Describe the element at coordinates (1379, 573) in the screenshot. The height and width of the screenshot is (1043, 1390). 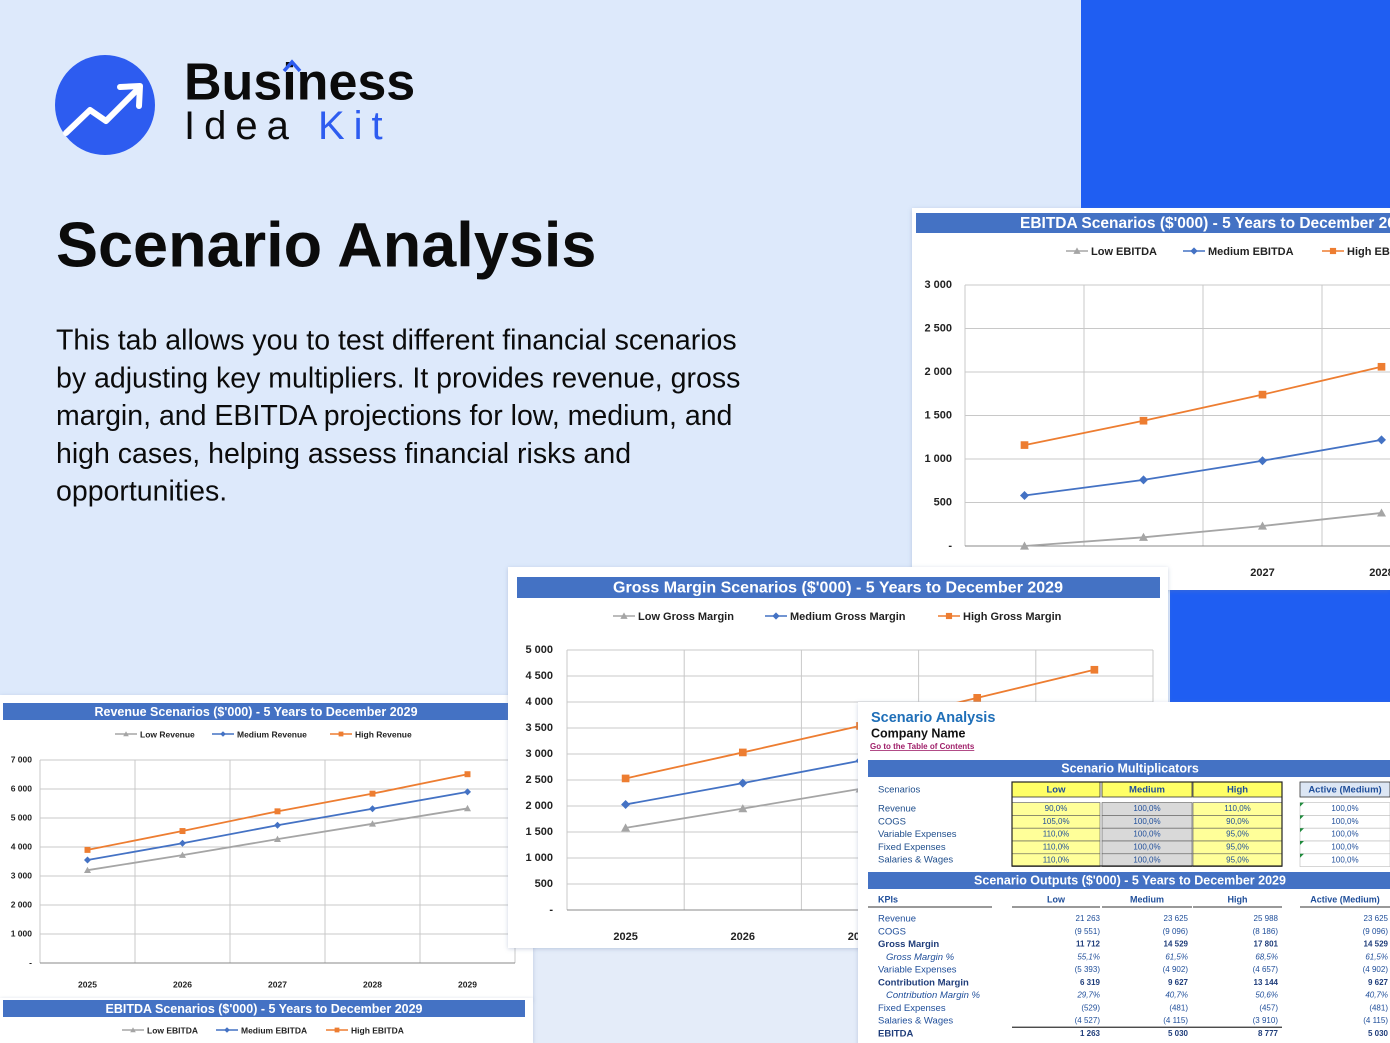
I see `x-tick-label: 2028` at that location.